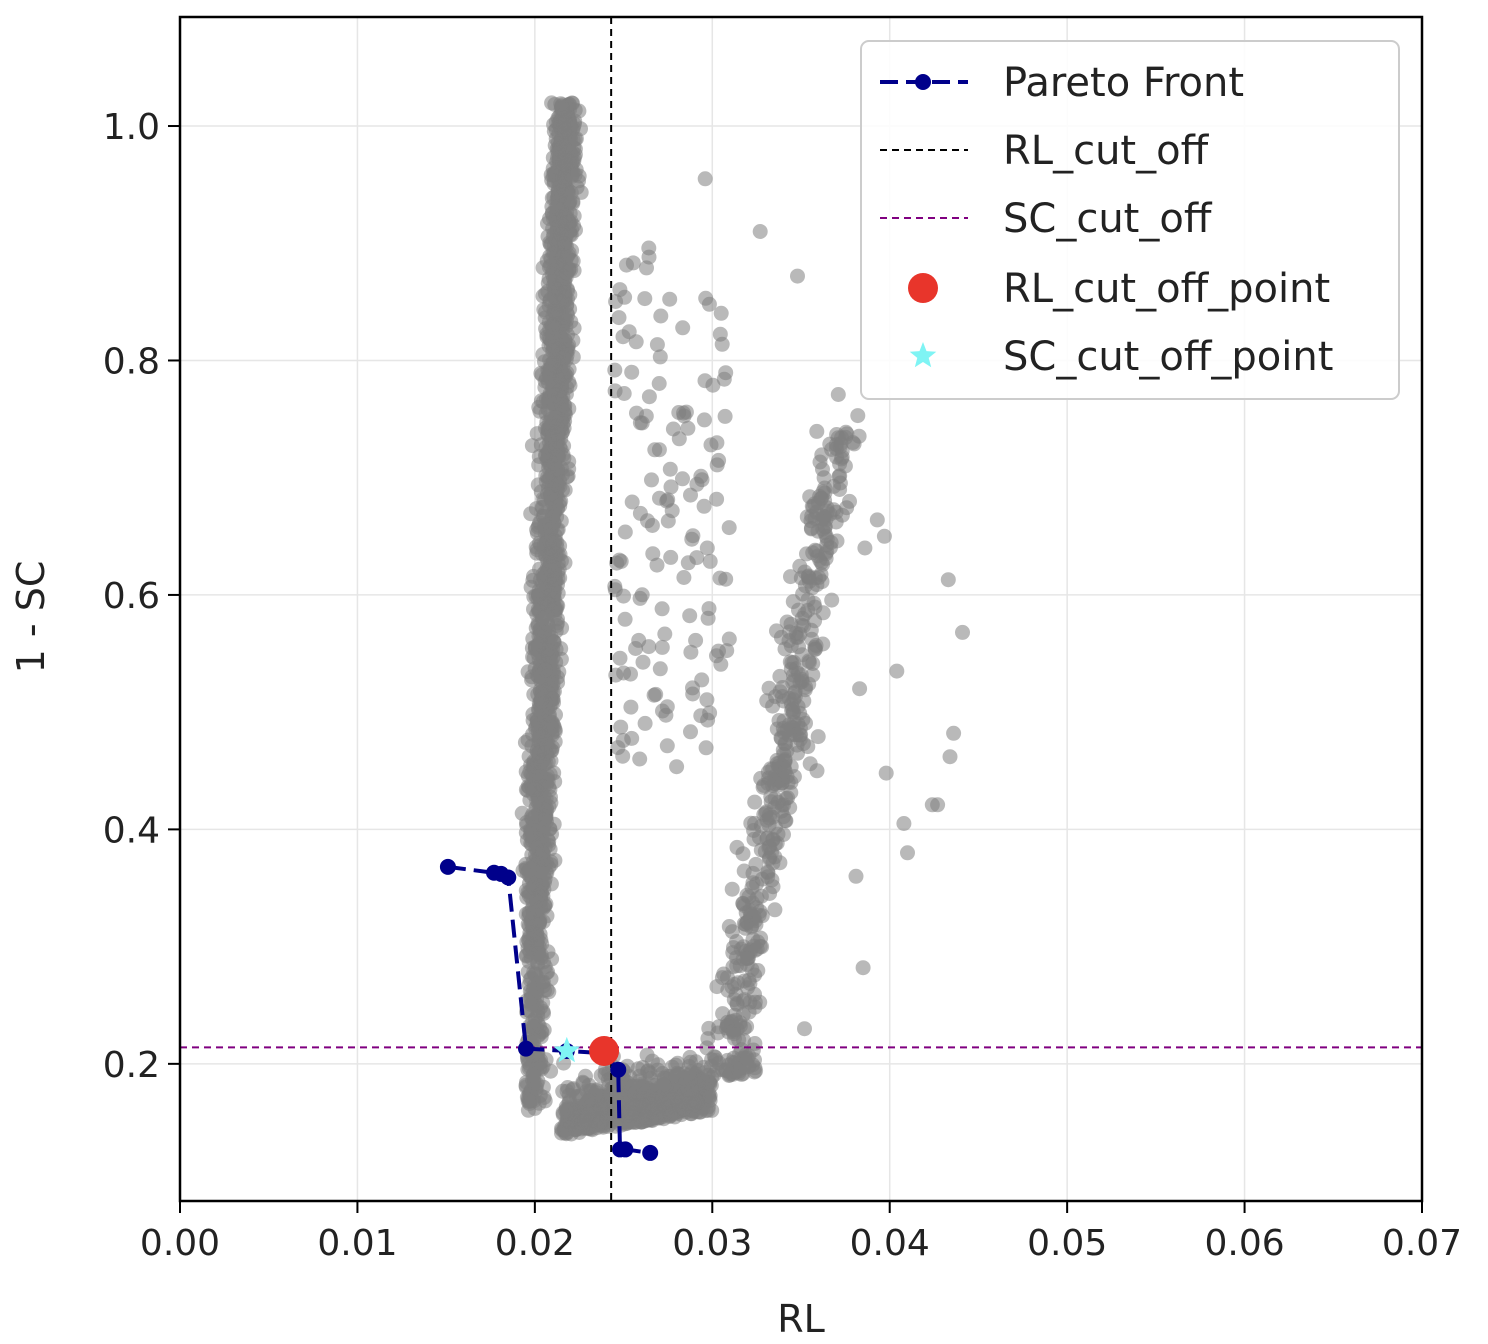 The image size is (1488, 1344). What do you see at coordinates (567, 1049) in the screenshot?
I see `sc-cut-off-point` at bounding box center [567, 1049].